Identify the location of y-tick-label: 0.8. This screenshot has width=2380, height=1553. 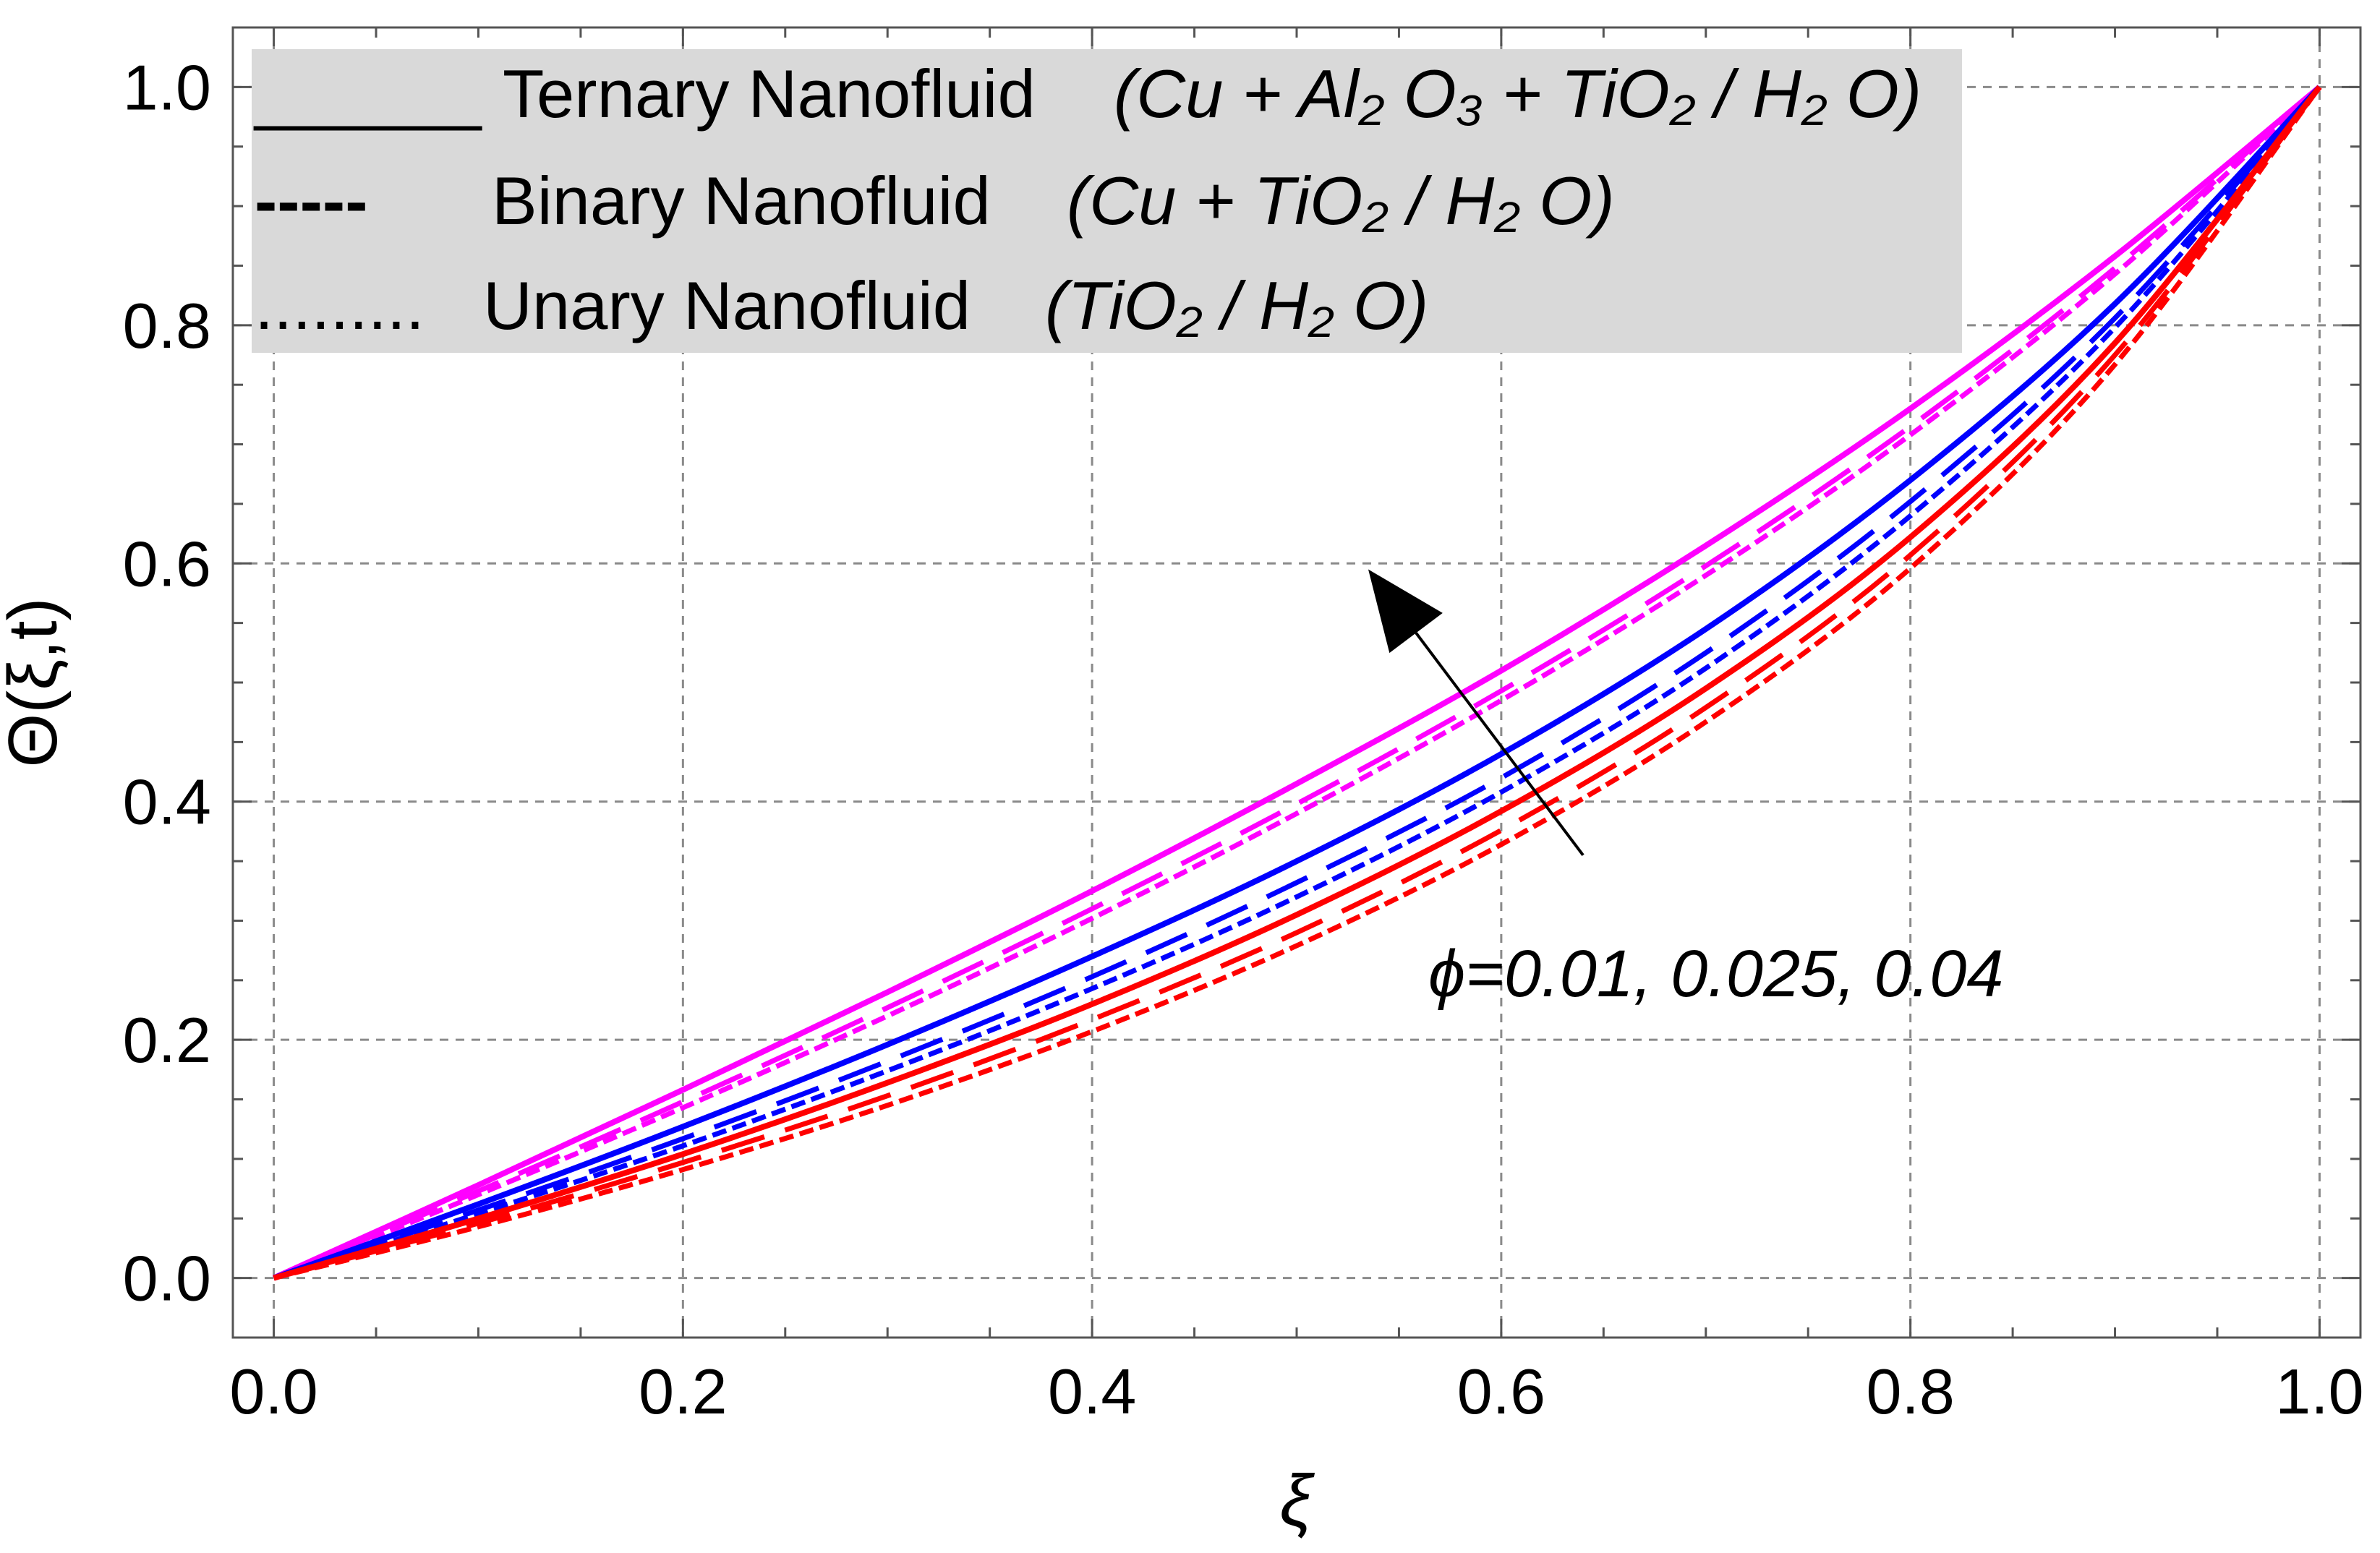
(167, 325).